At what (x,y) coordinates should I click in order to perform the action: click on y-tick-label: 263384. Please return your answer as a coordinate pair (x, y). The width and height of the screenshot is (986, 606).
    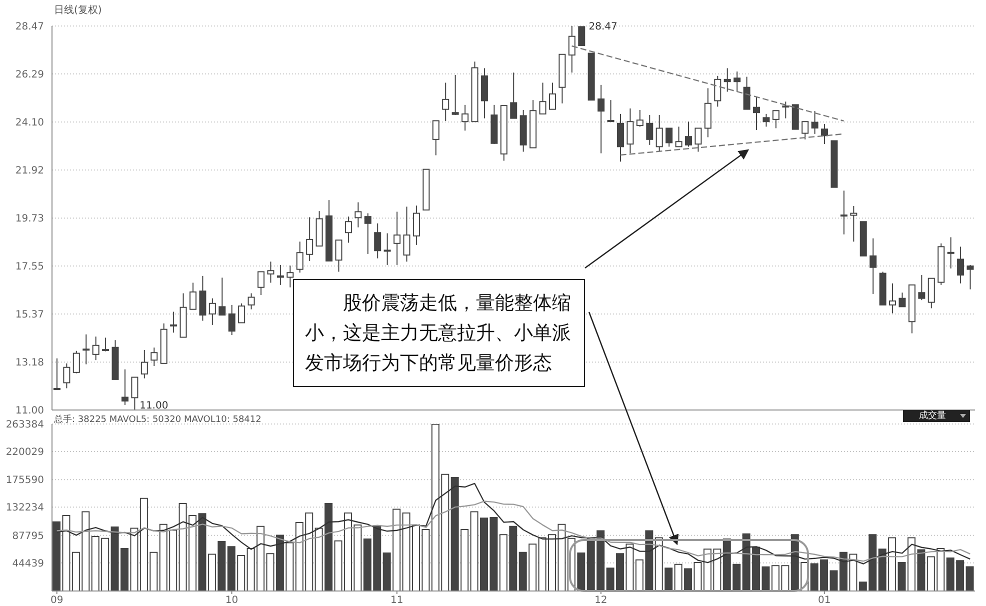
    Looking at the image, I should click on (25, 425).